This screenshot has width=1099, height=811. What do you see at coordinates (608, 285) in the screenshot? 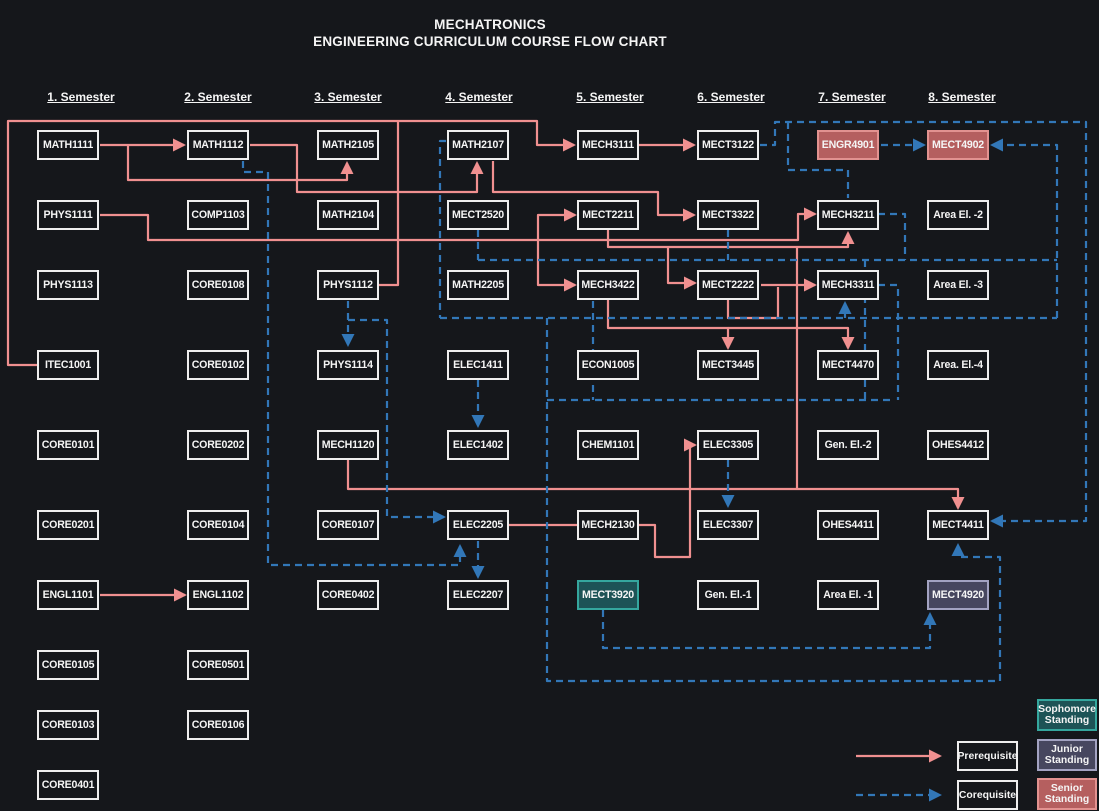
I see `course-mech3422: MECH3422` at bounding box center [608, 285].